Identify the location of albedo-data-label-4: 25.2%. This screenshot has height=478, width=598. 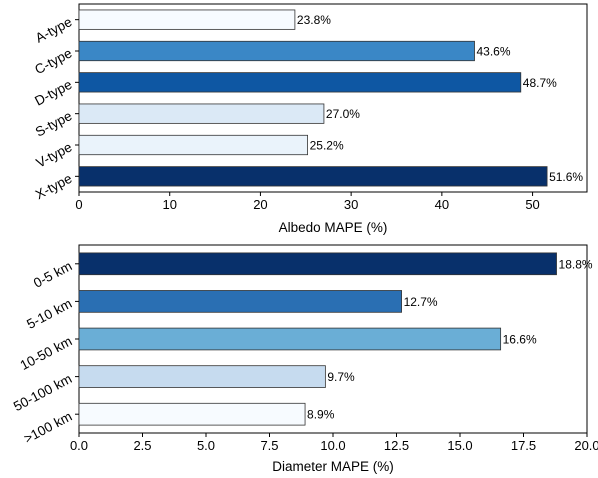
(327, 146).